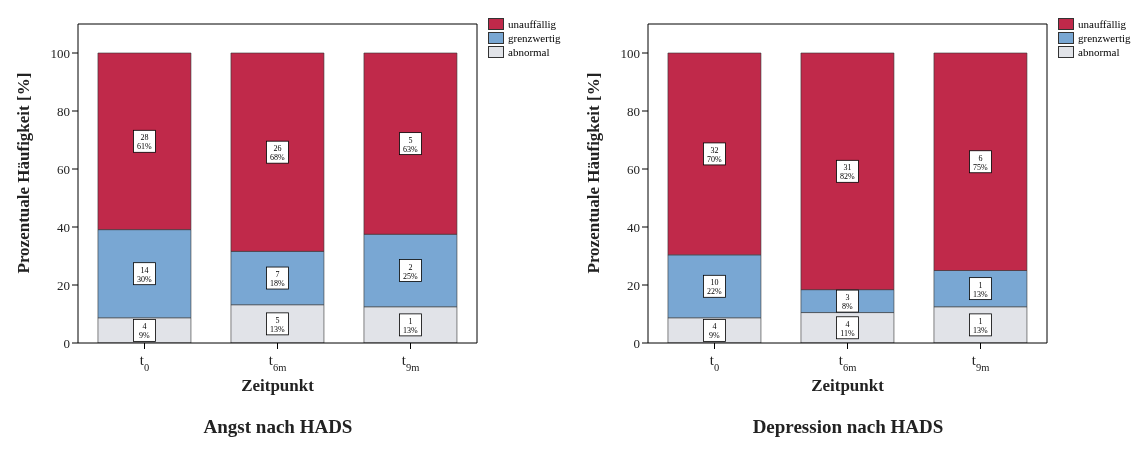 The height and width of the screenshot is (457, 1148). What do you see at coordinates (278, 427) in the screenshot?
I see `text: Angst nach HADS` at bounding box center [278, 427].